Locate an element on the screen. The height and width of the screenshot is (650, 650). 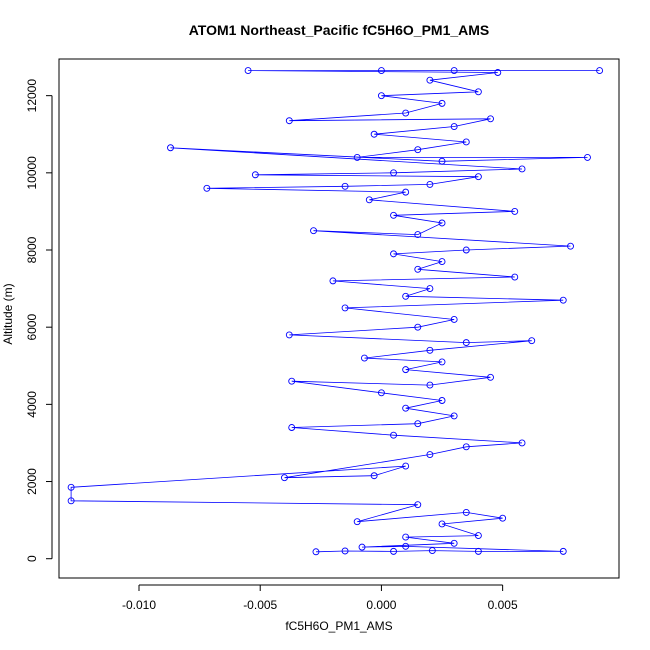
x-tick-label: 0.000 is located at coordinates (381, 605).